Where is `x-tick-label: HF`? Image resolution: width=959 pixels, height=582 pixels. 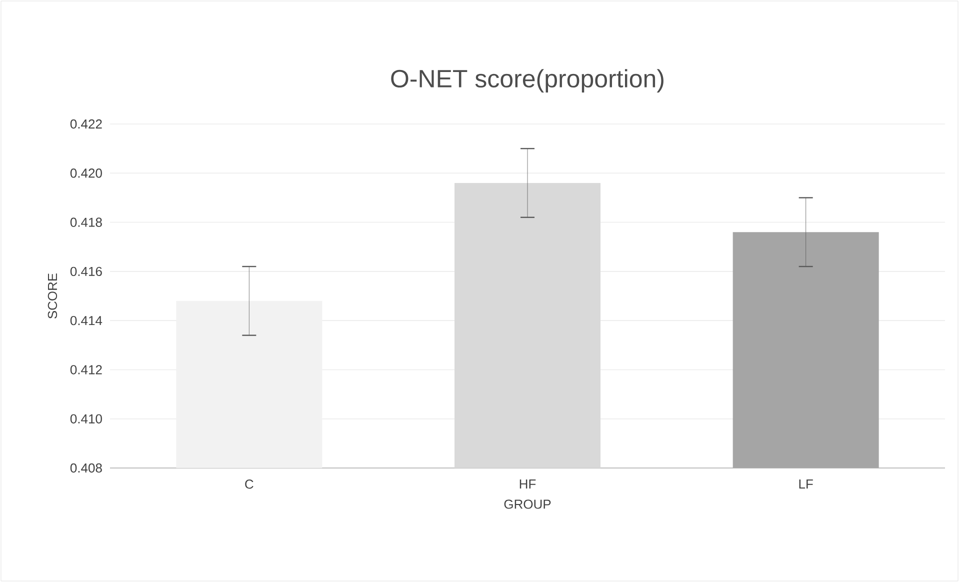 x-tick-label: HF is located at coordinates (528, 484).